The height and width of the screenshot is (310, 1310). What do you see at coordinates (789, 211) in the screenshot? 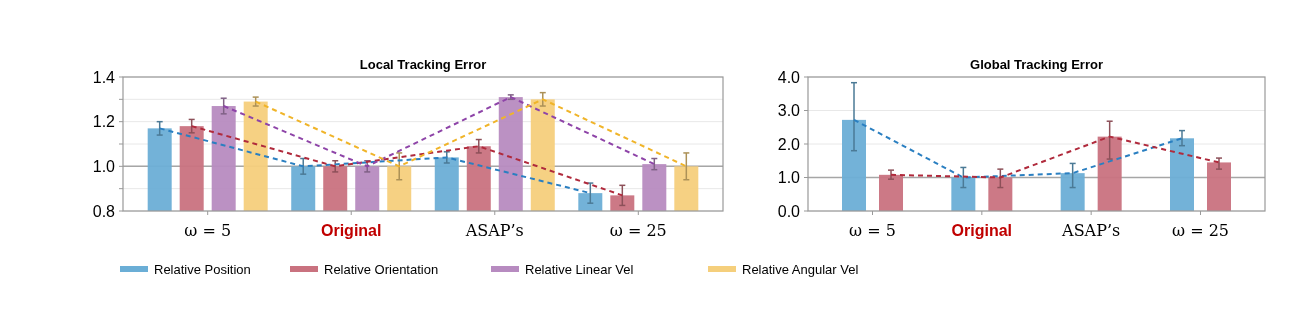
I see `y-tick-label: 0.0` at bounding box center [789, 211].